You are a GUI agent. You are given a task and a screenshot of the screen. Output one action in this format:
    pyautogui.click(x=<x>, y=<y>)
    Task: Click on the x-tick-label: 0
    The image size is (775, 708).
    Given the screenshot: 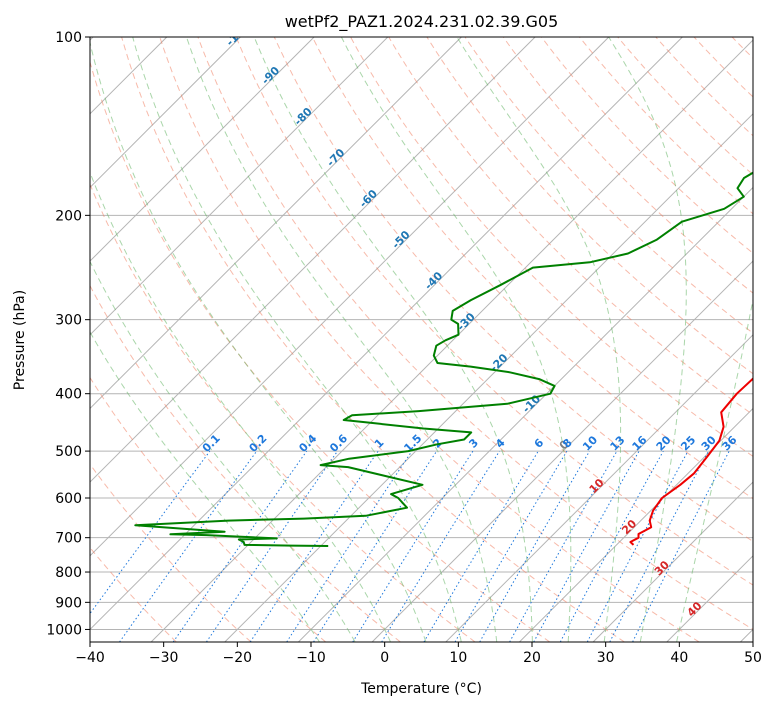 What is the action you would take?
    pyautogui.click(x=384, y=658)
    